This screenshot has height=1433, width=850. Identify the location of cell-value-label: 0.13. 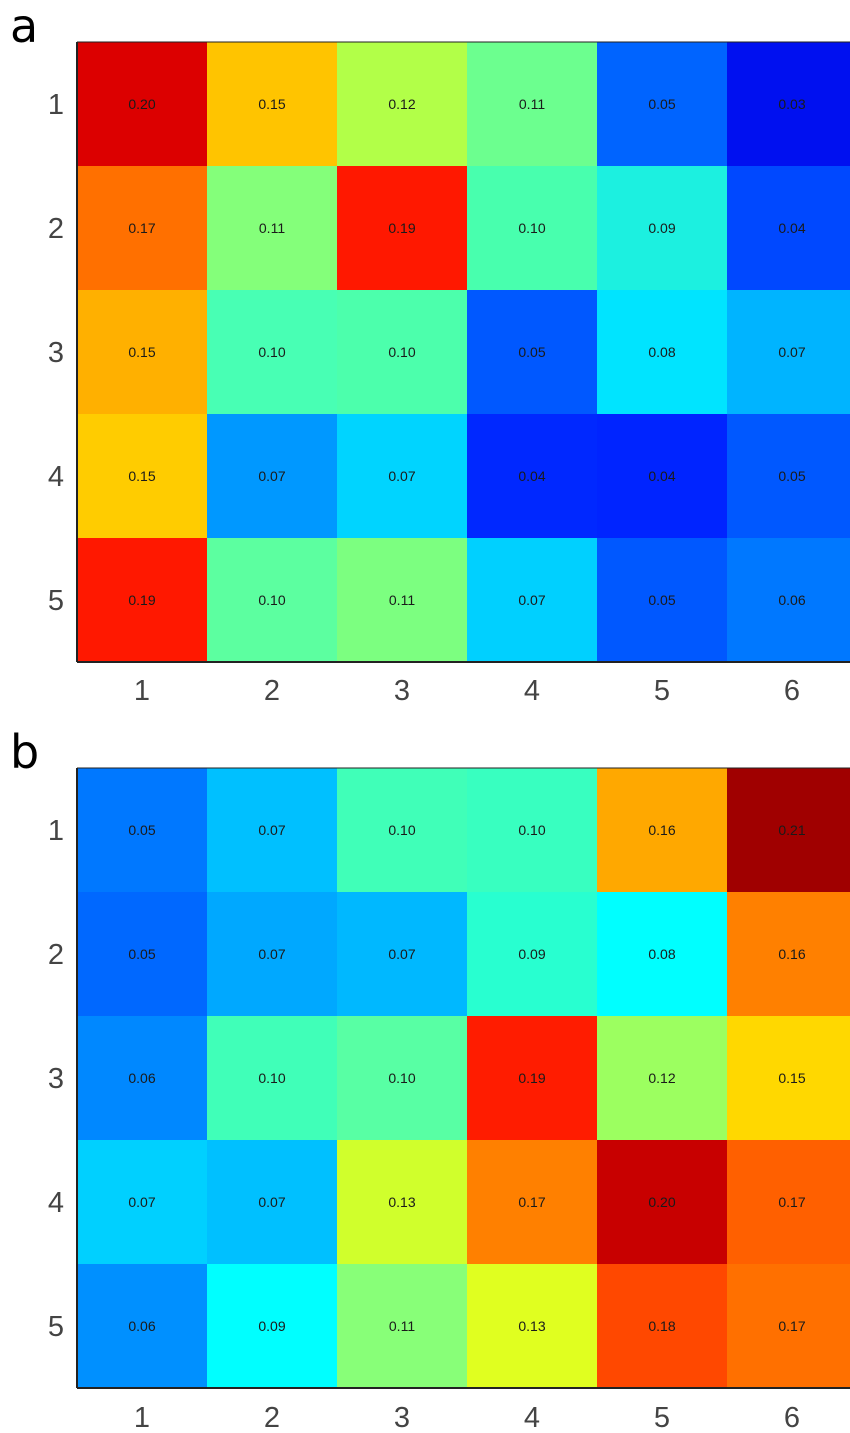
(531, 1326).